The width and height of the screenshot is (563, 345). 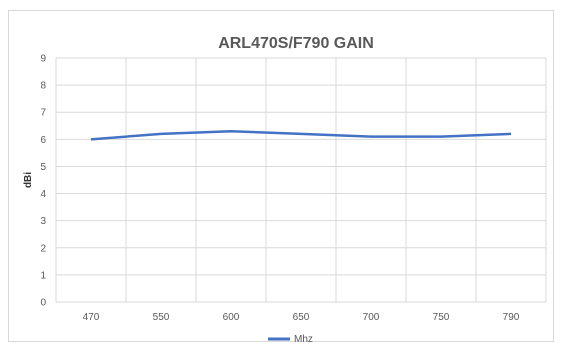 I want to click on y-tick-label: 0, so click(x=43, y=303).